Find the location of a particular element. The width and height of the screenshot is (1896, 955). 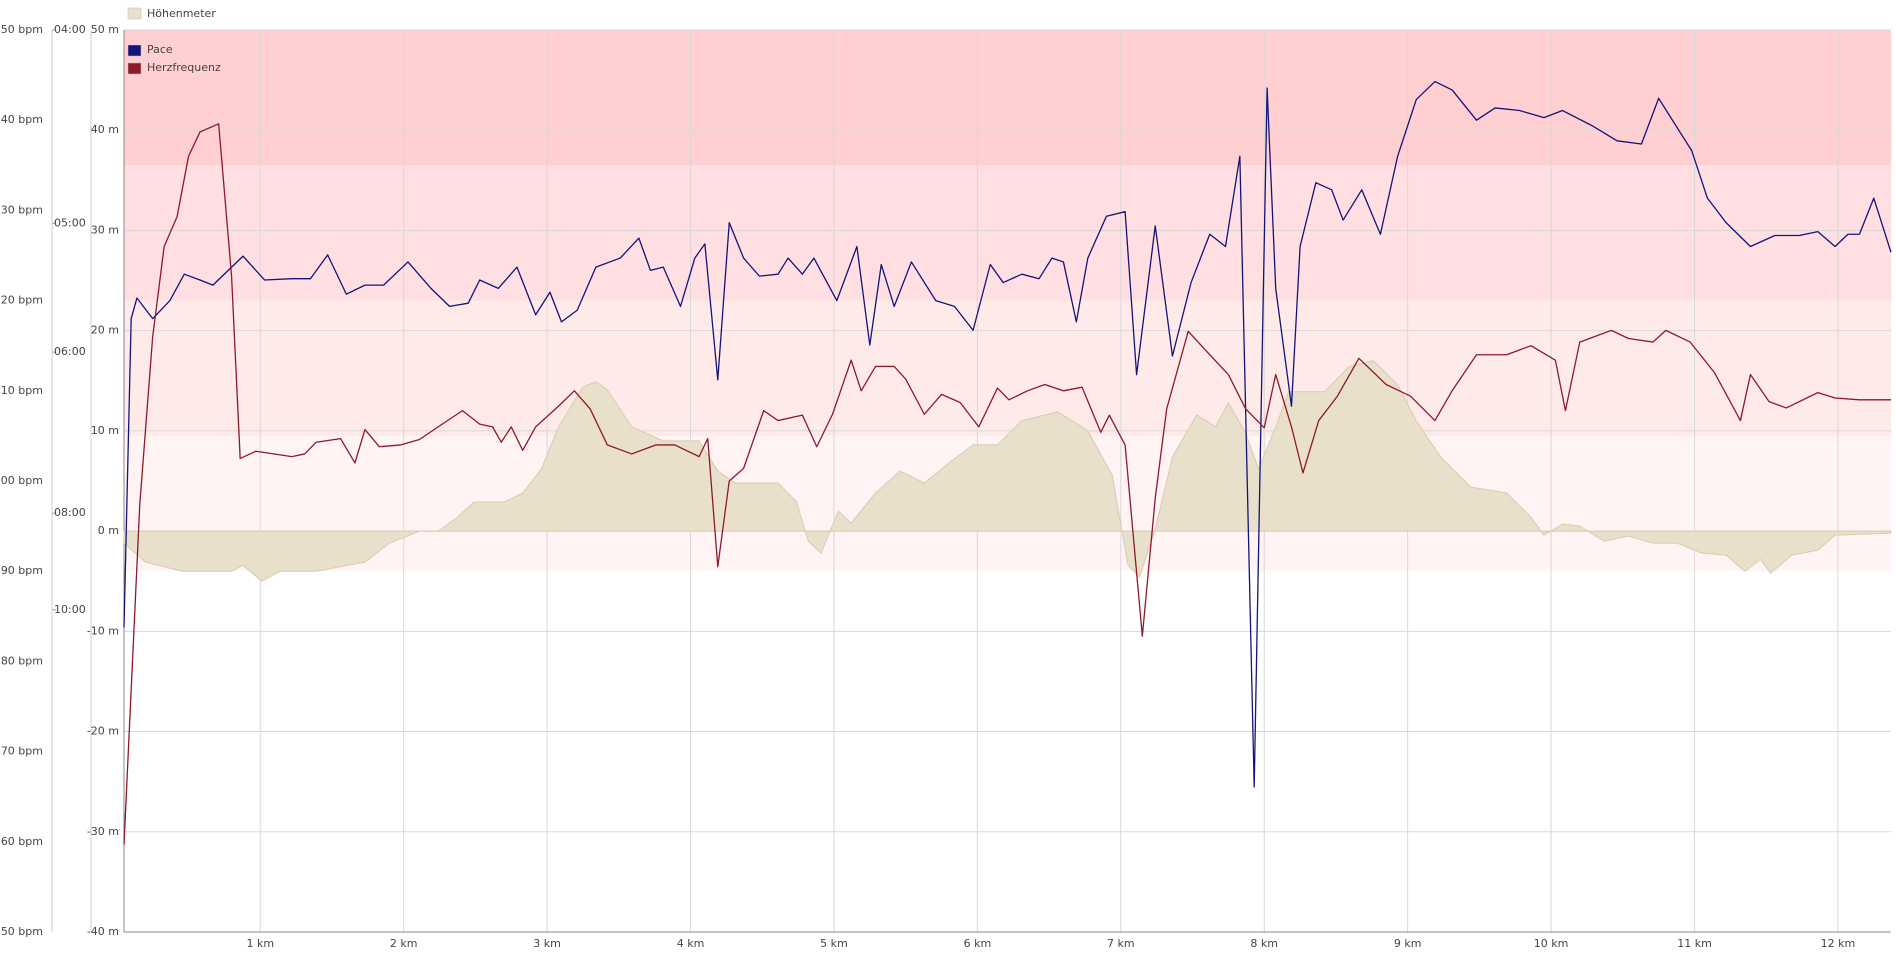

y3-tick-label: 50 bpm is located at coordinates (22, 931).